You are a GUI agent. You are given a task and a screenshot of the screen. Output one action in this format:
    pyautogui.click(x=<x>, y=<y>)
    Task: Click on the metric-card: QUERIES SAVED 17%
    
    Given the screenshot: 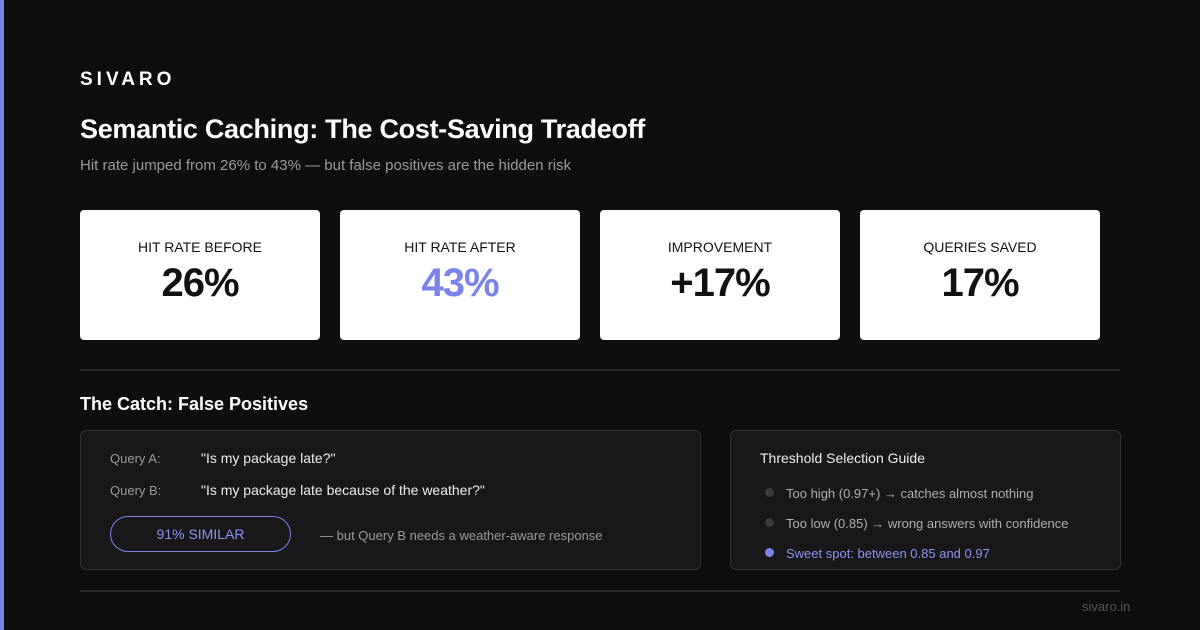 What is the action you would take?
    pyautogui.click(x=980, y=275)
    